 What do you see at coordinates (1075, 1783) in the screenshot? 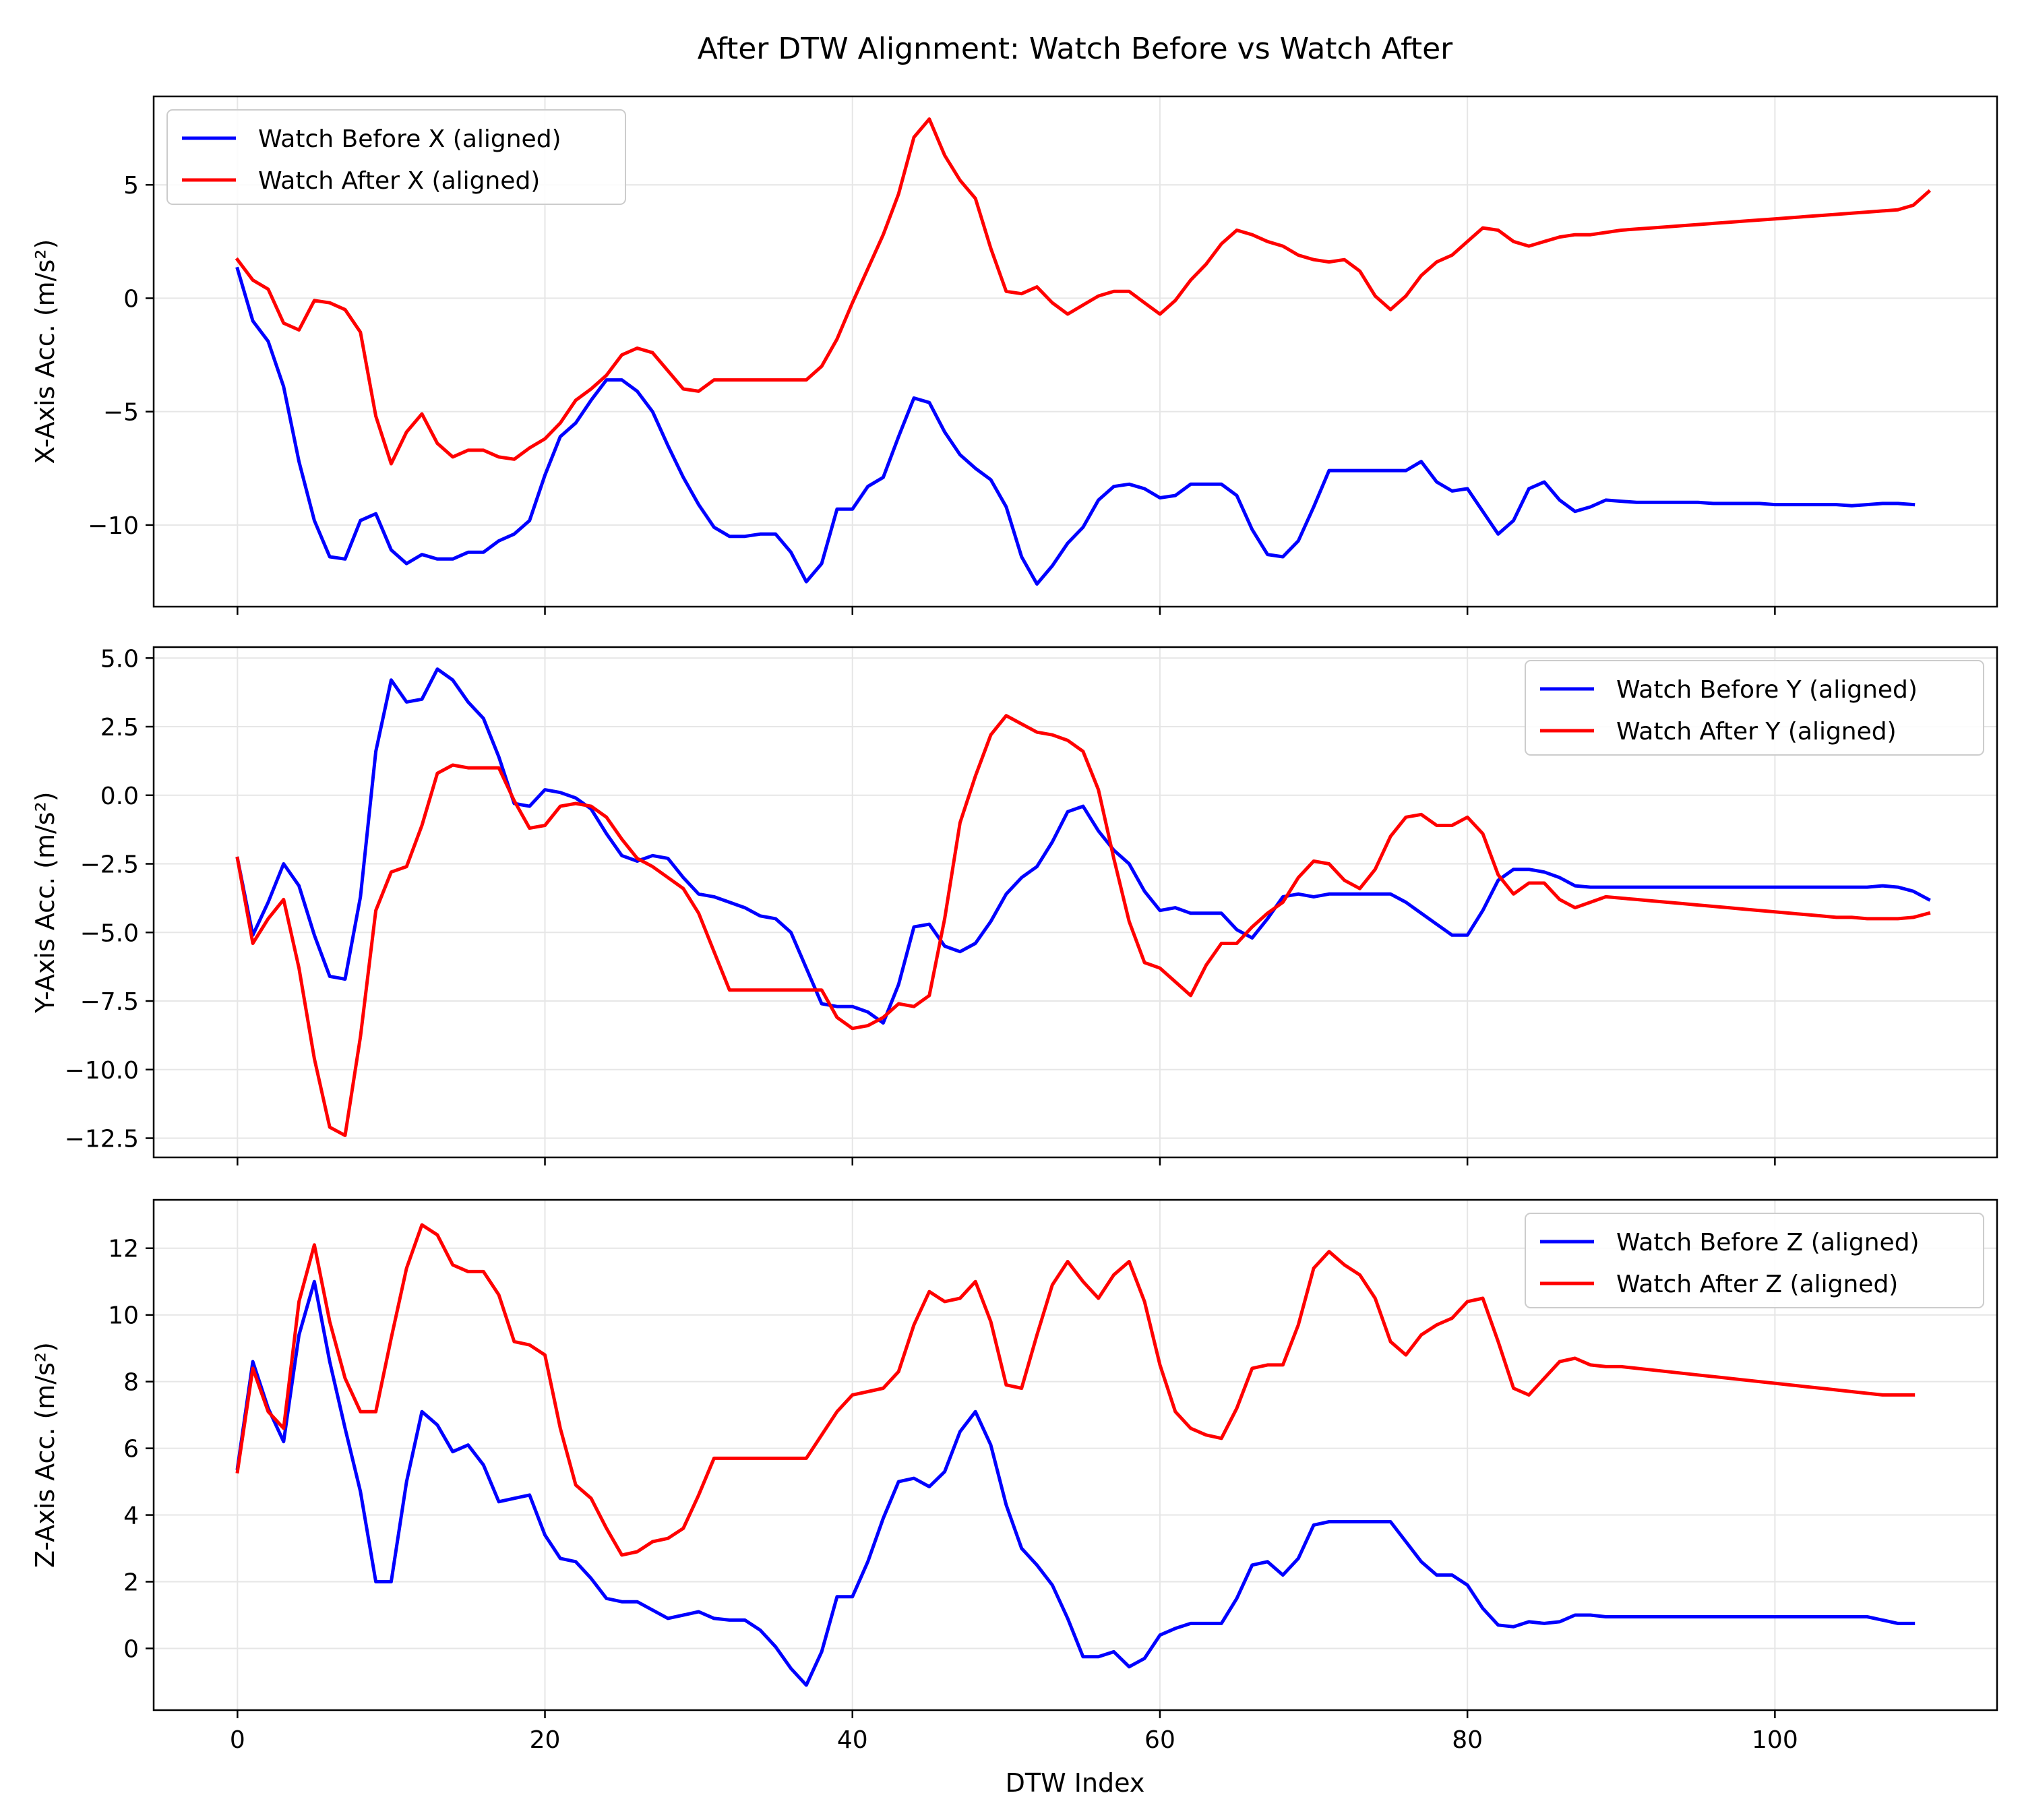
I see `x-axis-label: DTW Index` at bounding box center [1075, 1783].